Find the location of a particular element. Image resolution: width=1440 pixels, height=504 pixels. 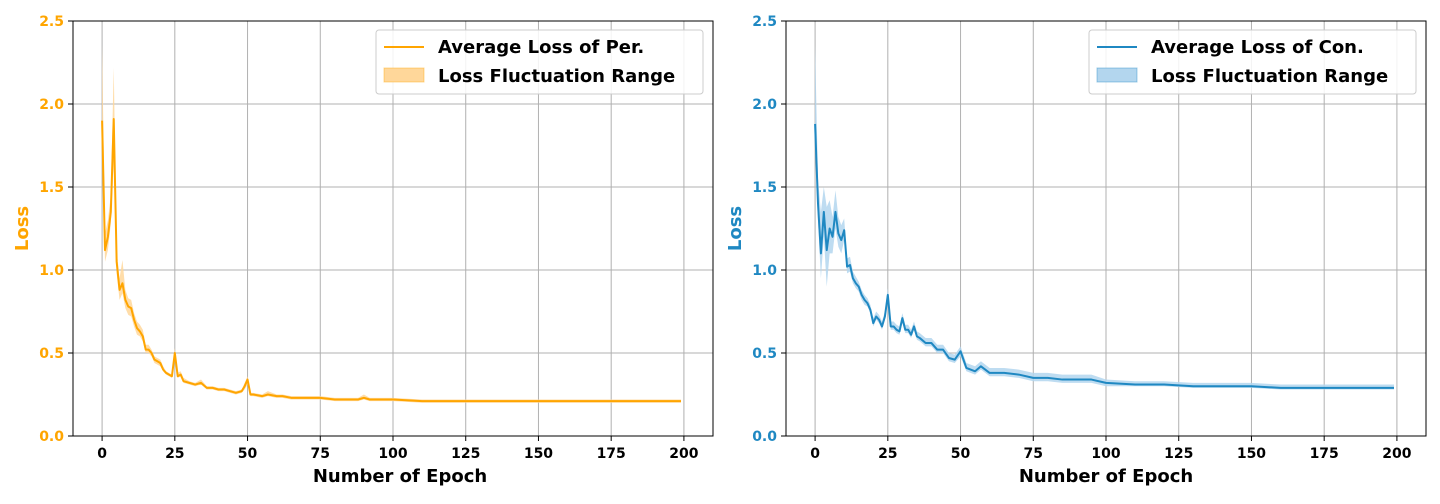

legend-entry-average: Average Loss of Con. is located at coordinates (1257, 47).